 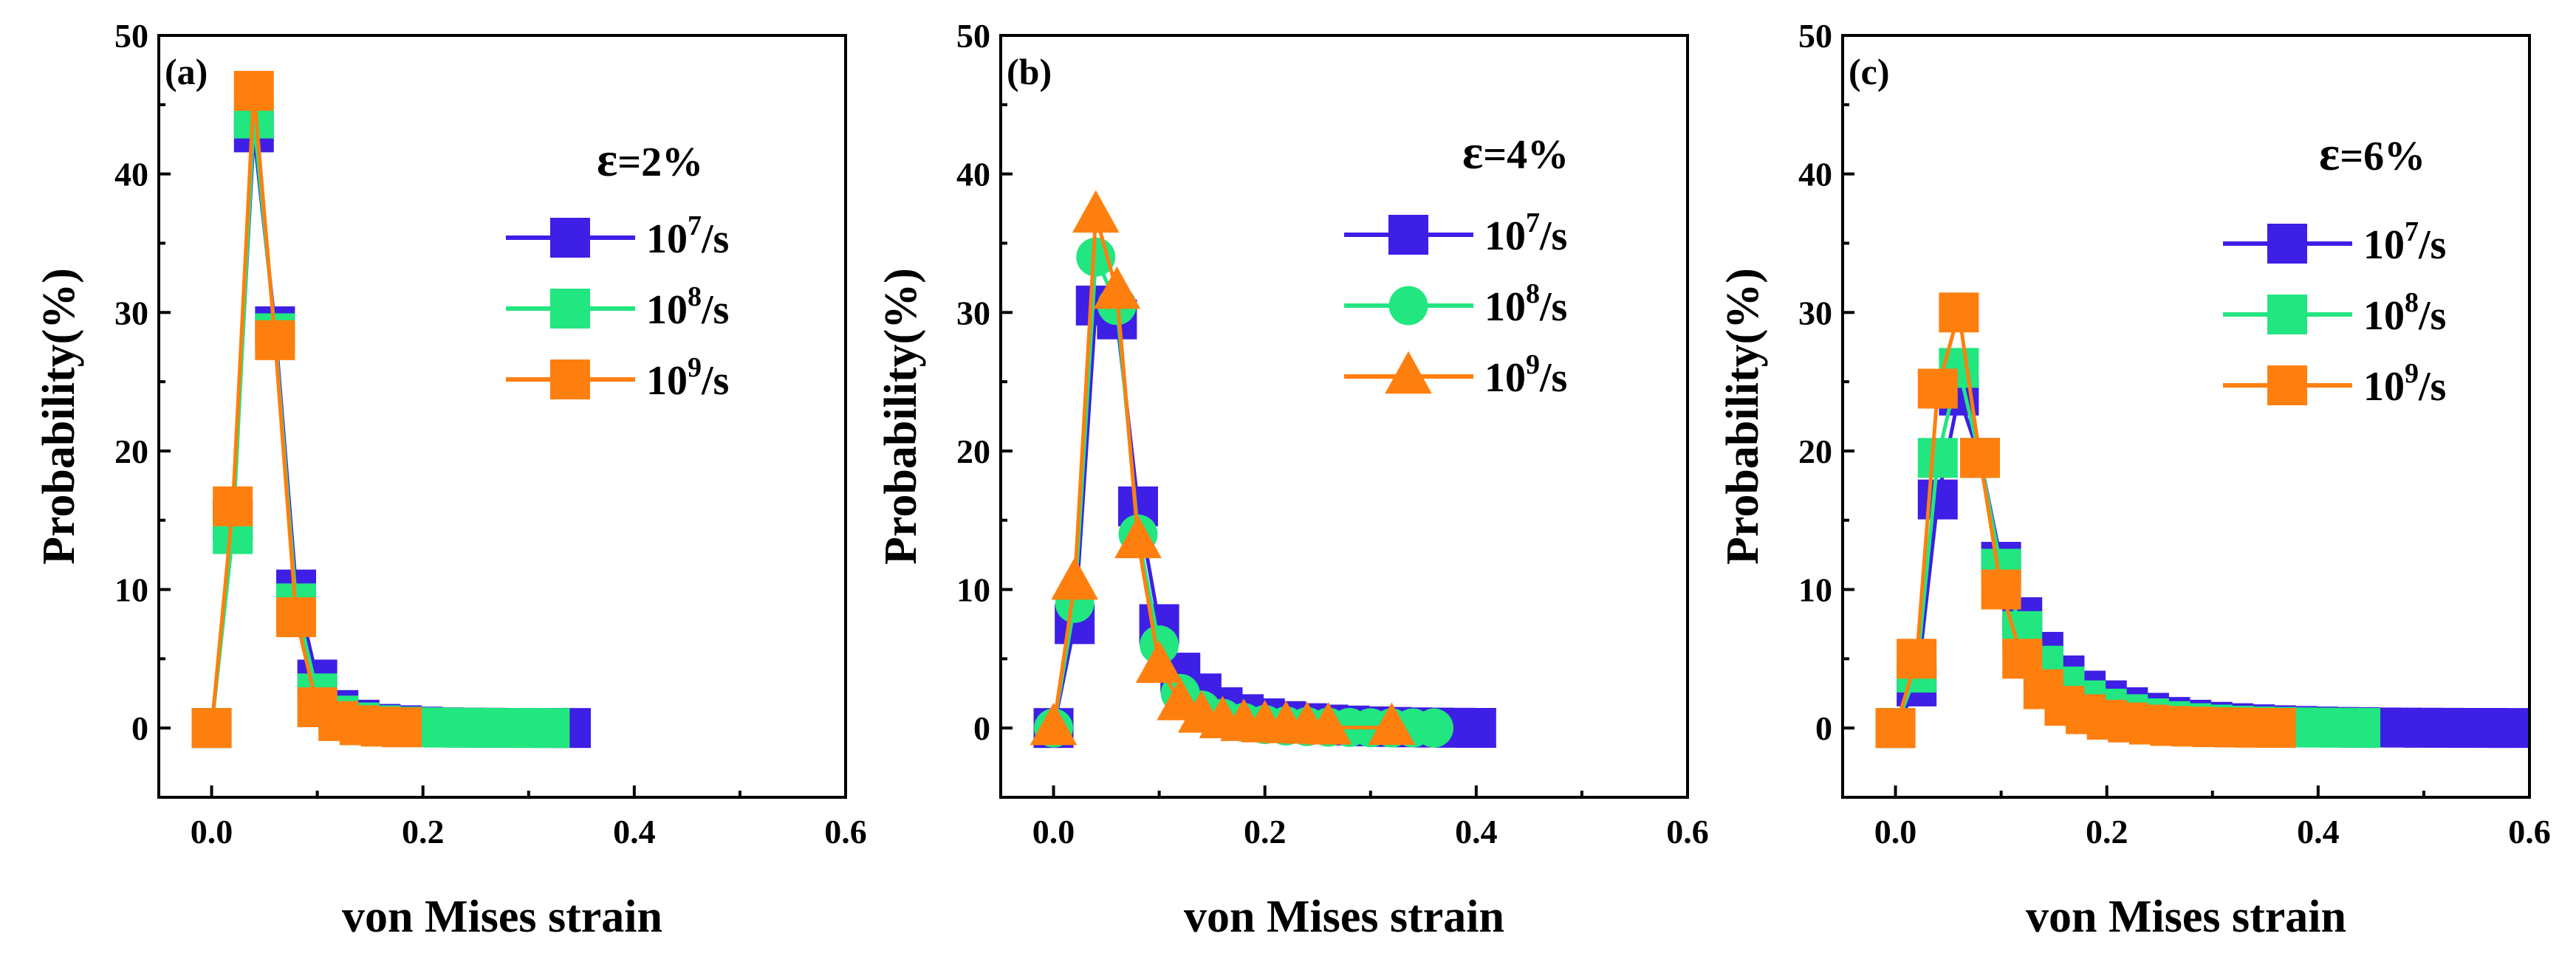 I want to click on strain-annotation: ε=4%, so click(x=1515, y=152).